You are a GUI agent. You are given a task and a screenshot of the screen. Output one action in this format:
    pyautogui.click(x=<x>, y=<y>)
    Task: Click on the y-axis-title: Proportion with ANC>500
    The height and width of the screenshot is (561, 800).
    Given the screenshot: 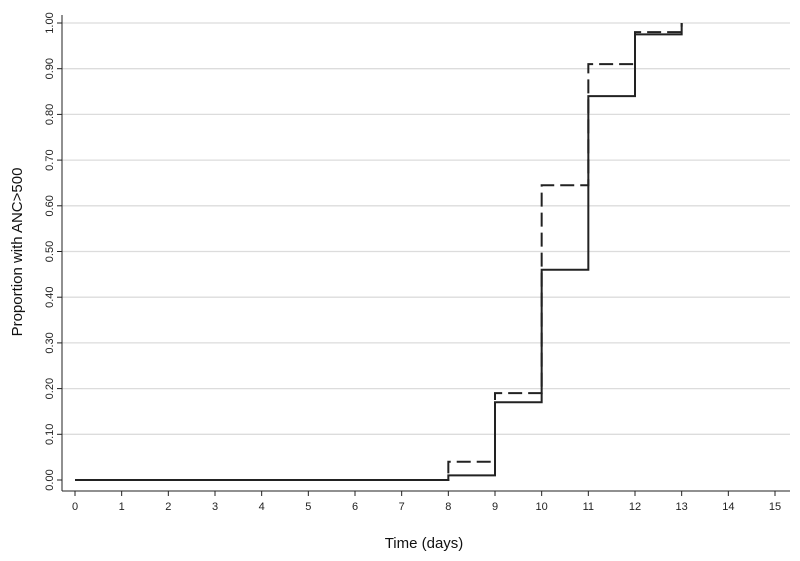 What is the action you would take?
    pyautogui.click(x=17, y=252)
    